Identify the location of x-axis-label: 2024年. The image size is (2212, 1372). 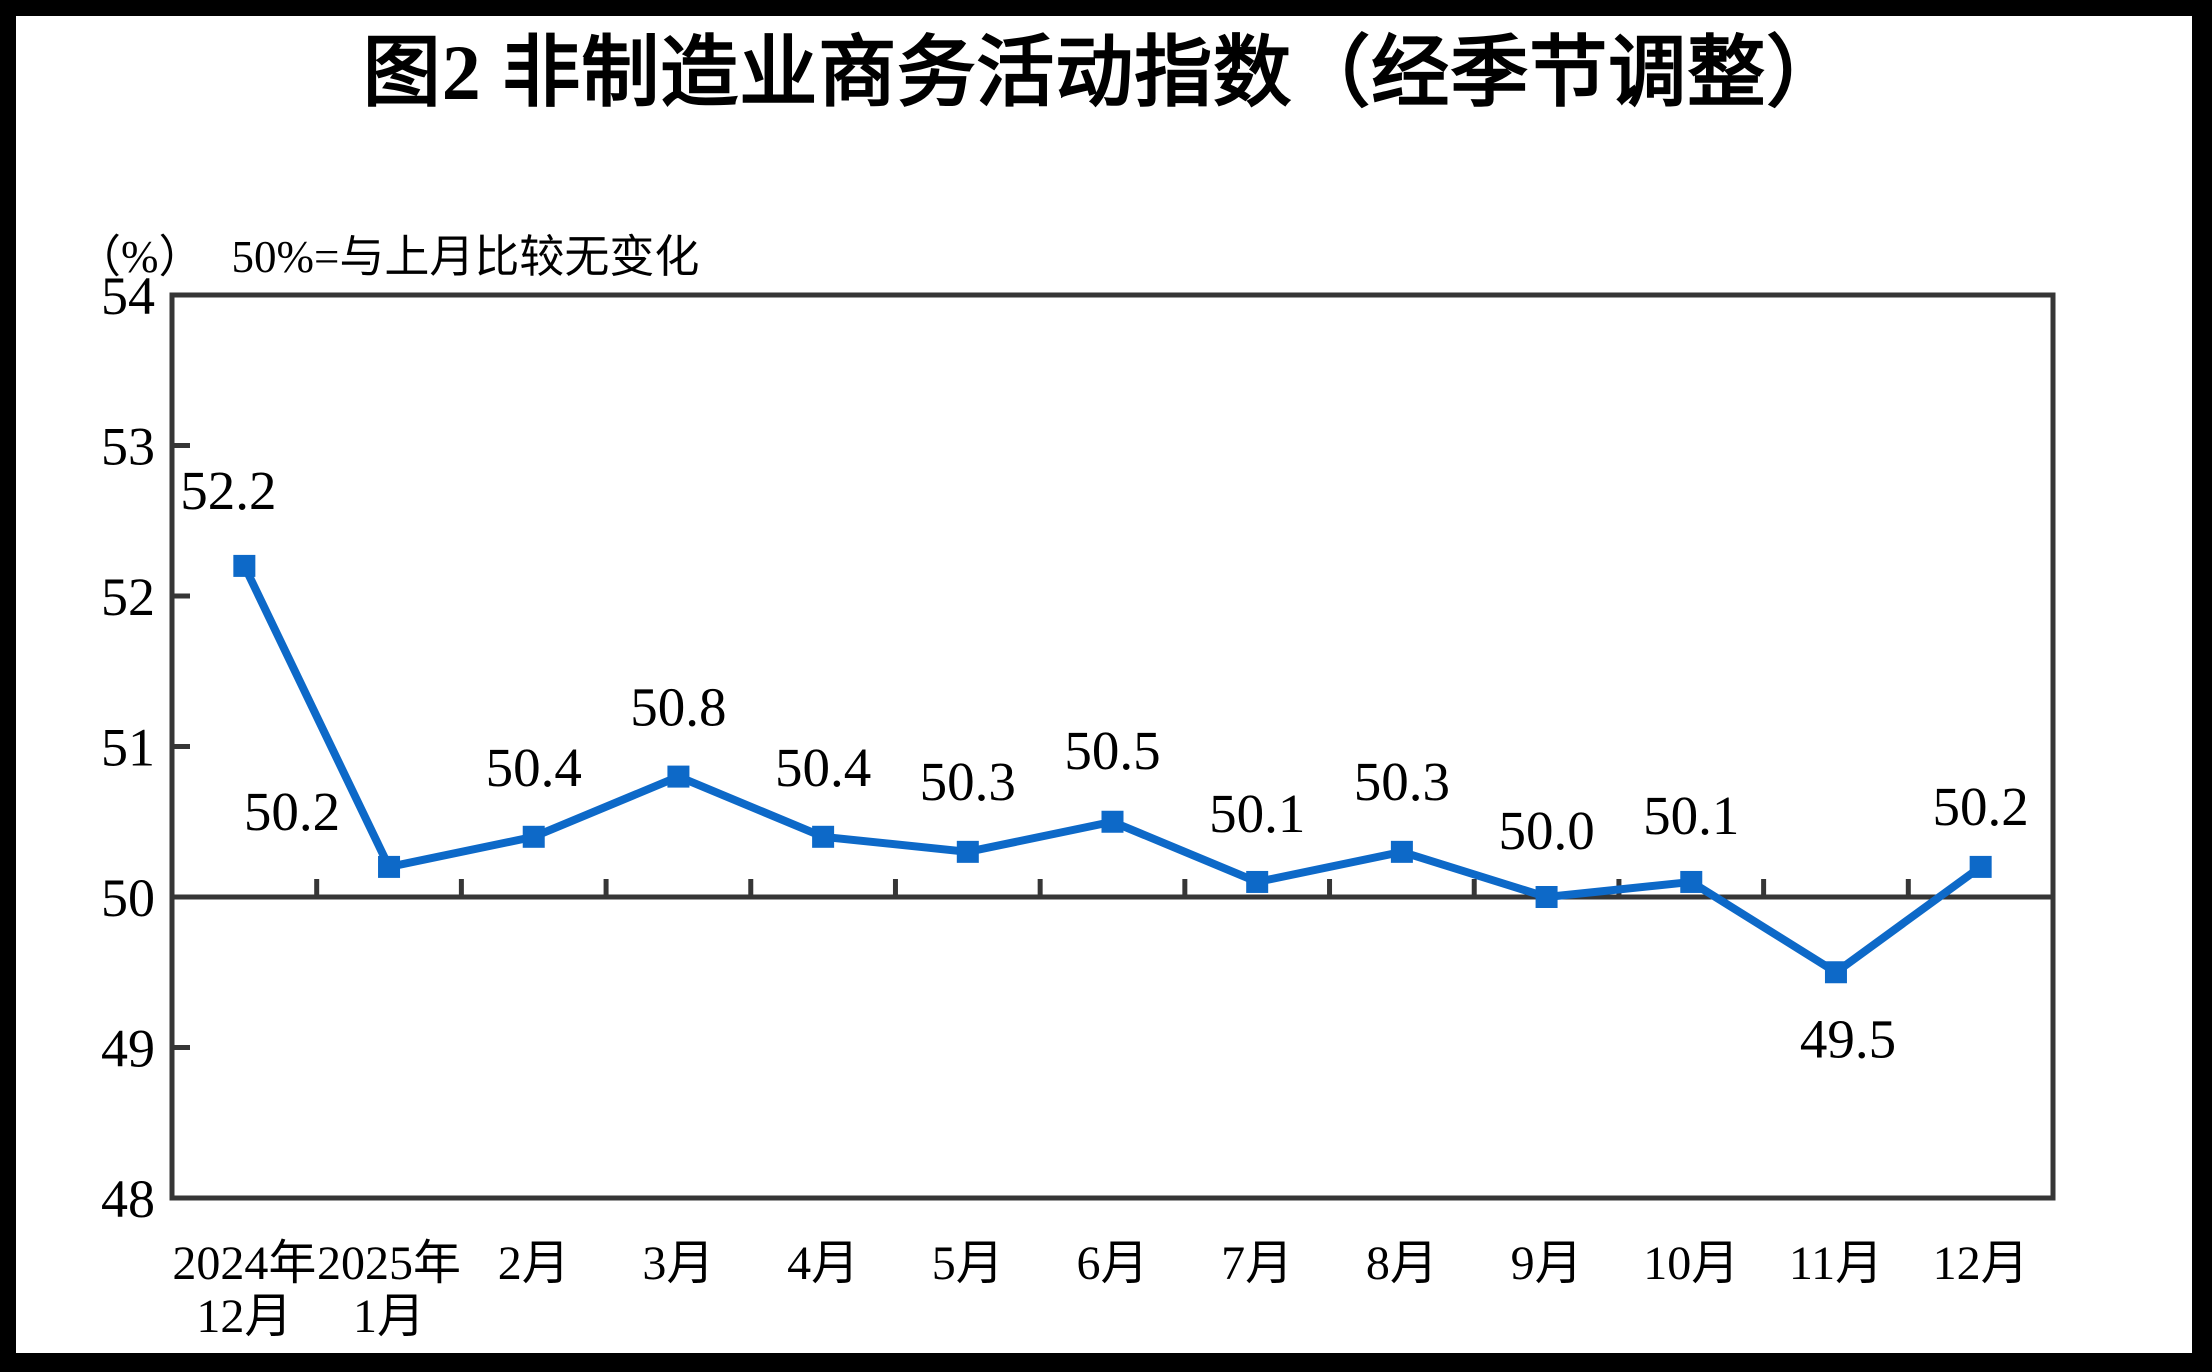
(244, 1263).